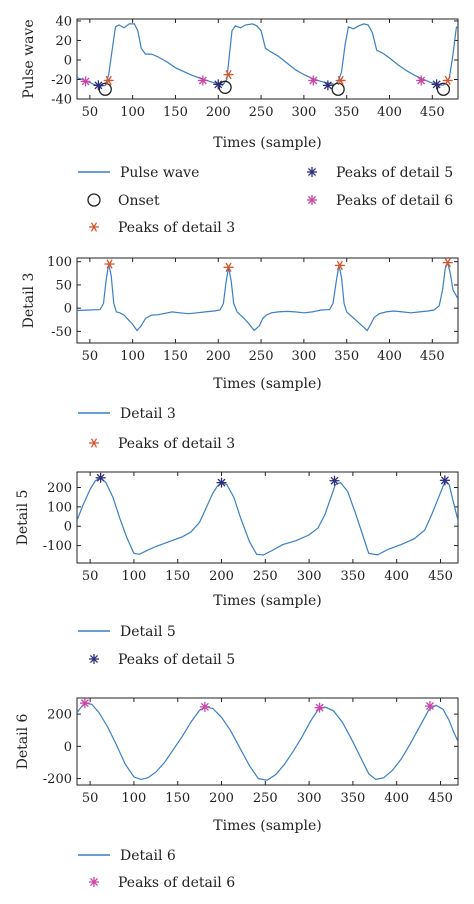 This screenshot has height=904, width=474. Describe the element at coordinates (61, 100) in the screenshot. I see `y-tick-label: -40` at that location.